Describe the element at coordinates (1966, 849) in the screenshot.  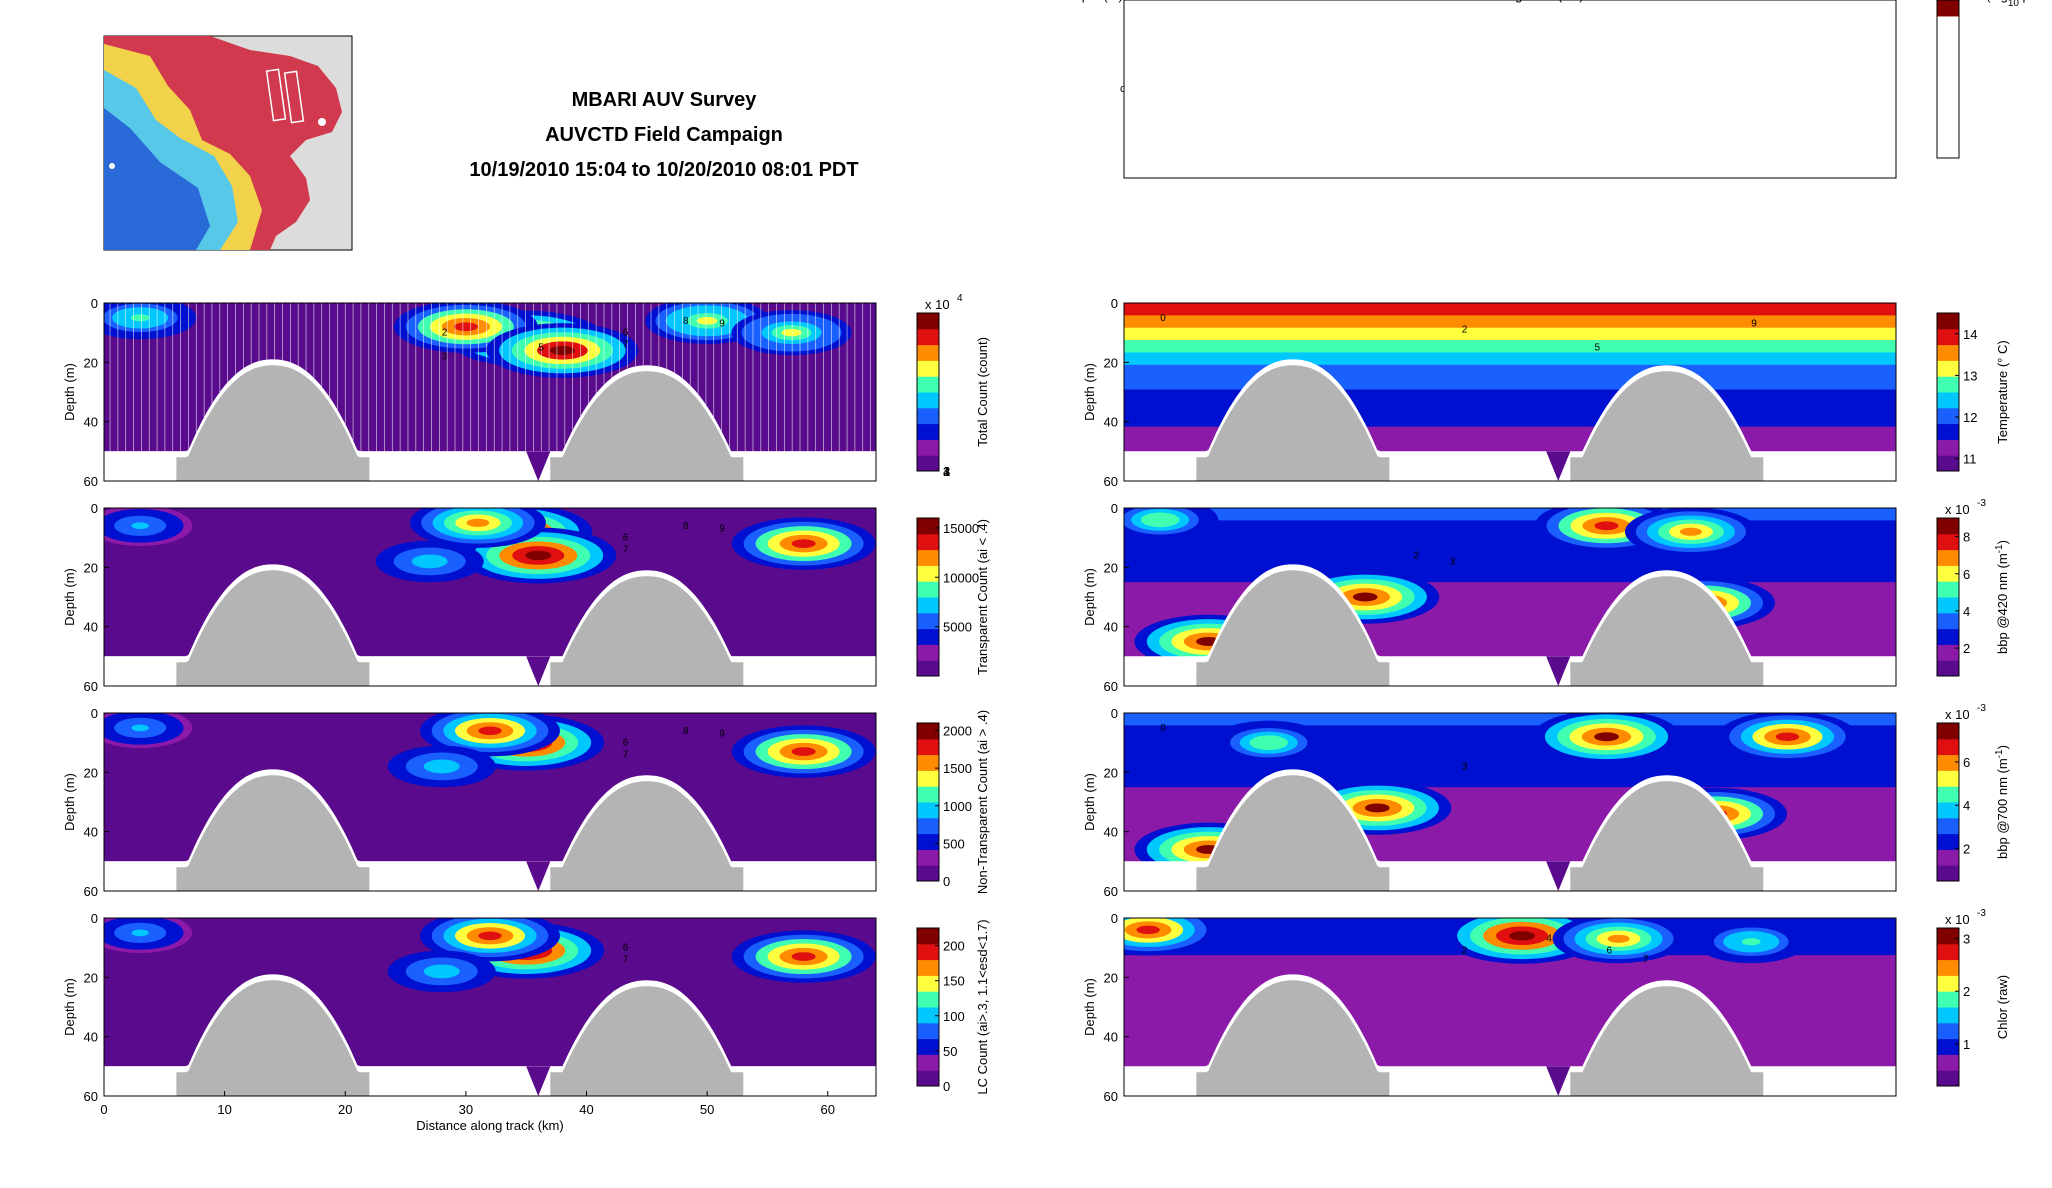
I see `colorbar-tick-label: 2` at that location.